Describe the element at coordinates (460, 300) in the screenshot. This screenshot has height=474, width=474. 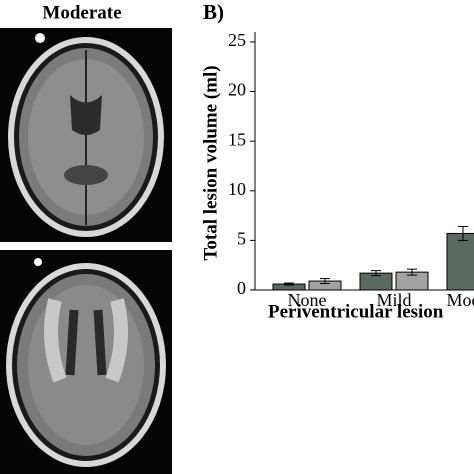
I see `x-tick-label: Moderate` at that location.